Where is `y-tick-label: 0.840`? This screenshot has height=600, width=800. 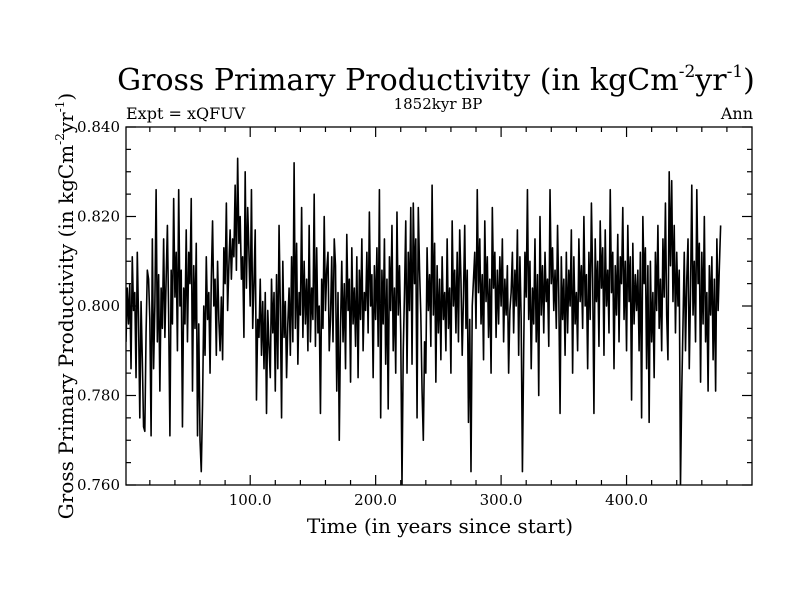
y-tick-label: 0.840 is located at coordinates (98, 127).